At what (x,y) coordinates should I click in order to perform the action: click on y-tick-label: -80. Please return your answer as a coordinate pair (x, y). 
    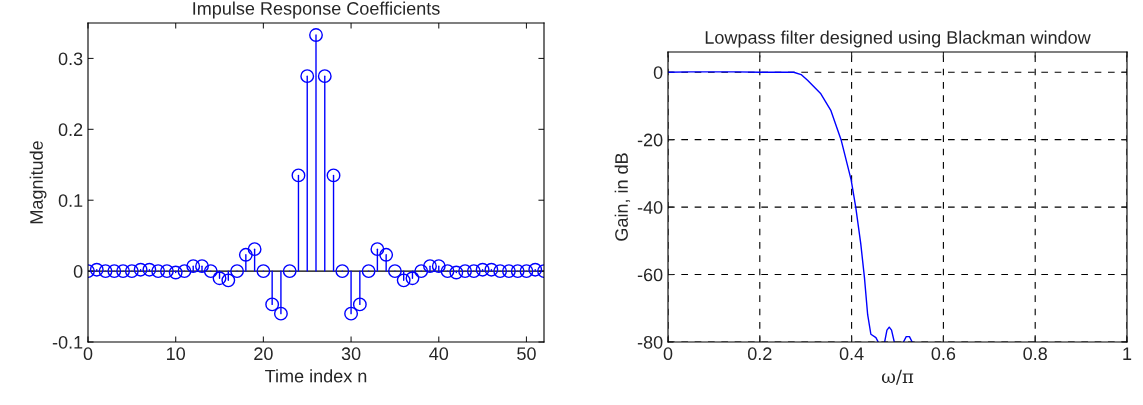
    Looking at the image, I should click on (650, 342).